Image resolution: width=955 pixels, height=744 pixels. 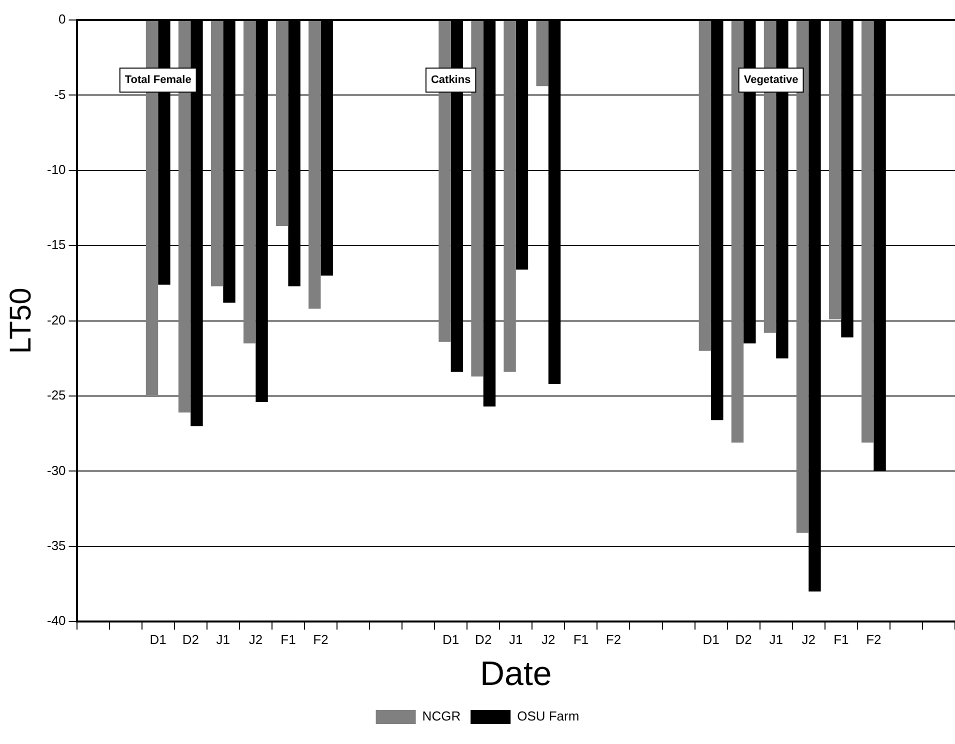 I want to click on legend-label: OSU Farm, so click(x=548, y=716).